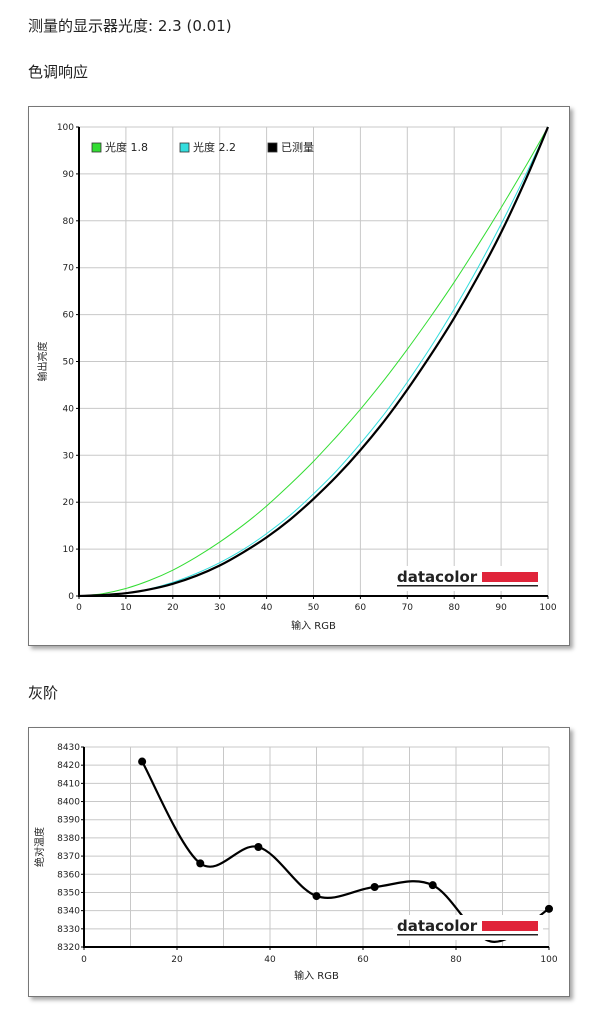 The width and height of the screenshot is (595, 1033). What do you see at coordinates (68, 784) in the screenshot?
I see `y-tick-label: 8410` at bounding box center [68, 784].